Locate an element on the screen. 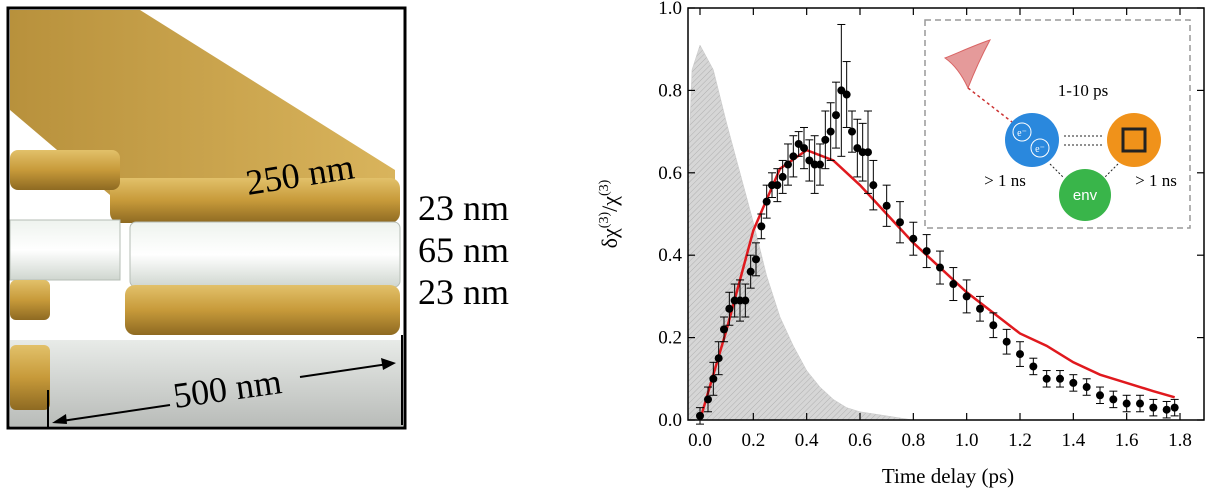 The image size is (1208, 492). y-tick-label: 1.0 is located at coordinates (670, 9).